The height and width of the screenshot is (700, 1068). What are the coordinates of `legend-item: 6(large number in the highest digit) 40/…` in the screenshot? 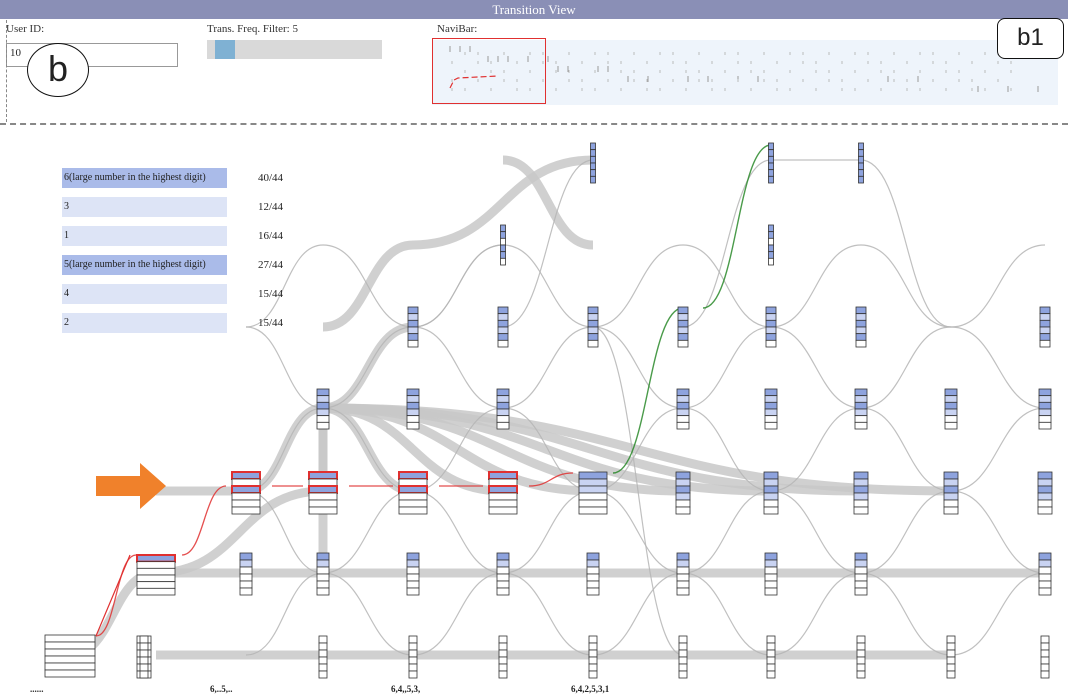 It's located at (207, 178).